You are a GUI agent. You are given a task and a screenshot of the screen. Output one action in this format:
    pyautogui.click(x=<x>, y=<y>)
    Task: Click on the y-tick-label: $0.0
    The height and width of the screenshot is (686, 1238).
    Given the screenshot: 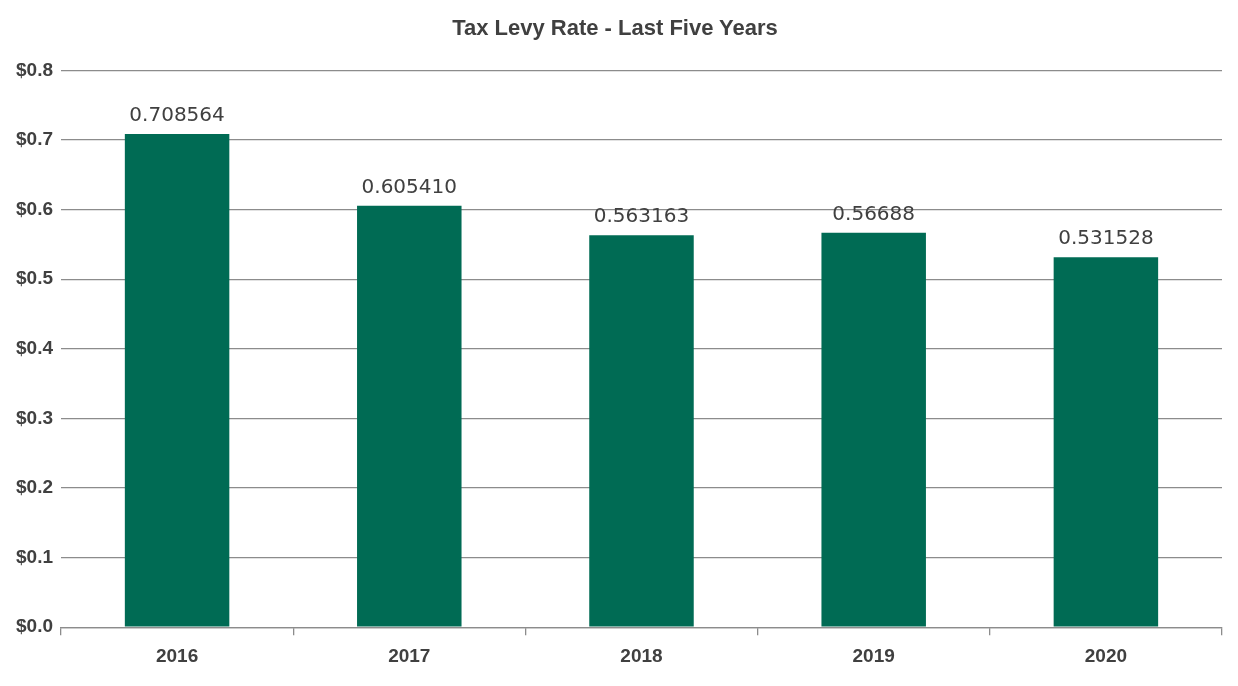 What is the action you would take?
    pyautogui.click(x=34, y=626)
    